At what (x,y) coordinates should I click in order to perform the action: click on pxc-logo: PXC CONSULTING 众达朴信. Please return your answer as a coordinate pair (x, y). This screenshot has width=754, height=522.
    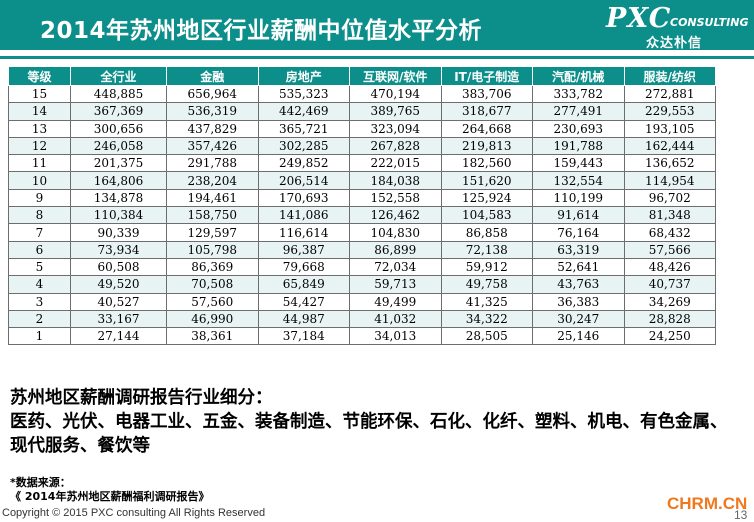
    Looking at the image, I should click on (680, 27).